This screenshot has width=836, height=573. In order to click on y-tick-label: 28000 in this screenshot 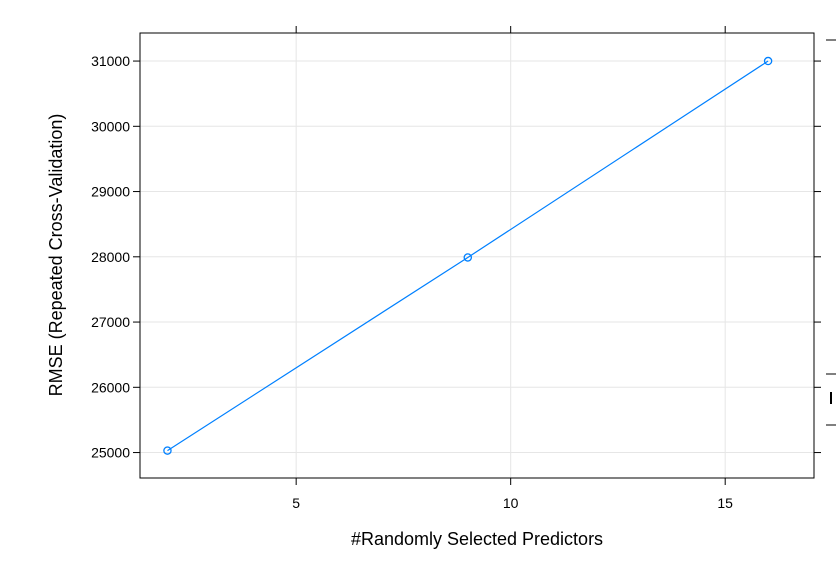, I will do `click(110, 257)`.